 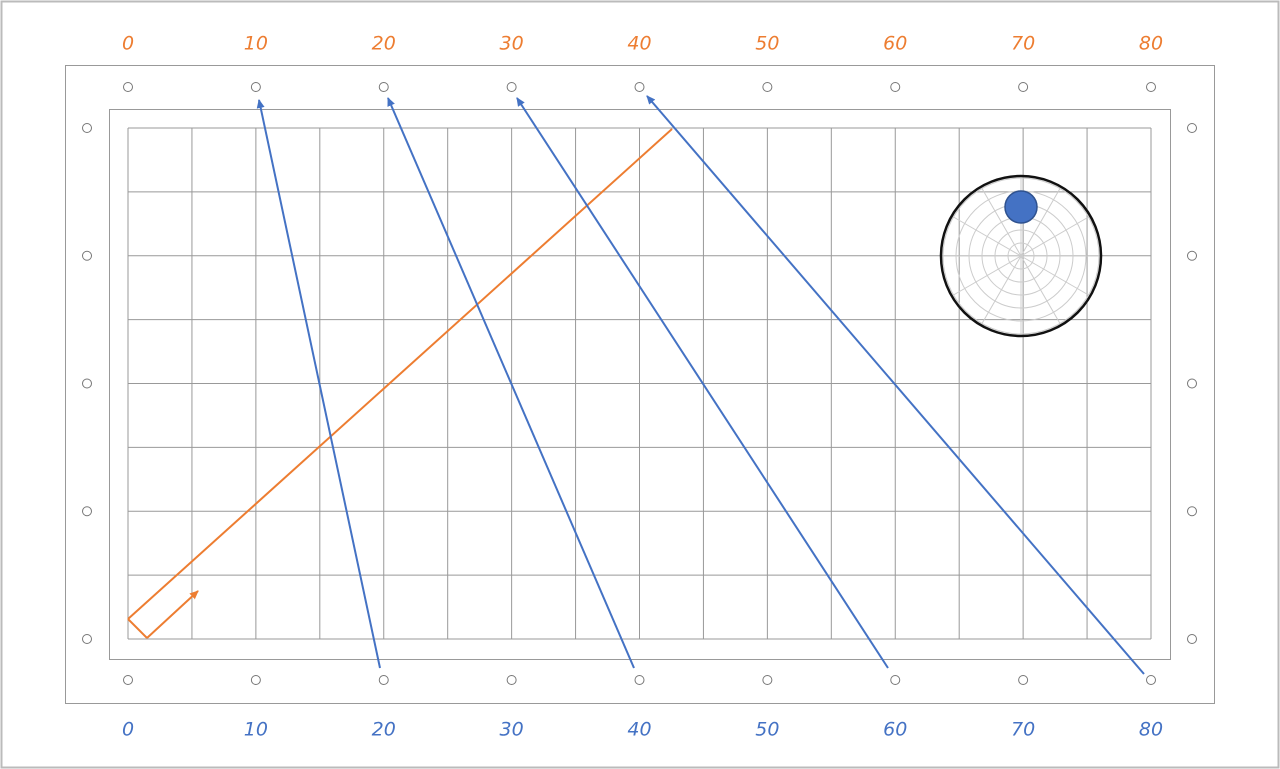 I want to click on bottom-label: 60, so click(x=895, y=730).